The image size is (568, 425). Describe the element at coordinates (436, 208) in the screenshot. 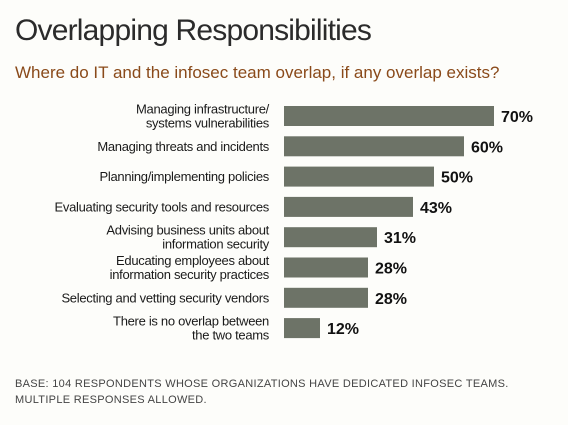

I see `data-label: 43%` at that location.